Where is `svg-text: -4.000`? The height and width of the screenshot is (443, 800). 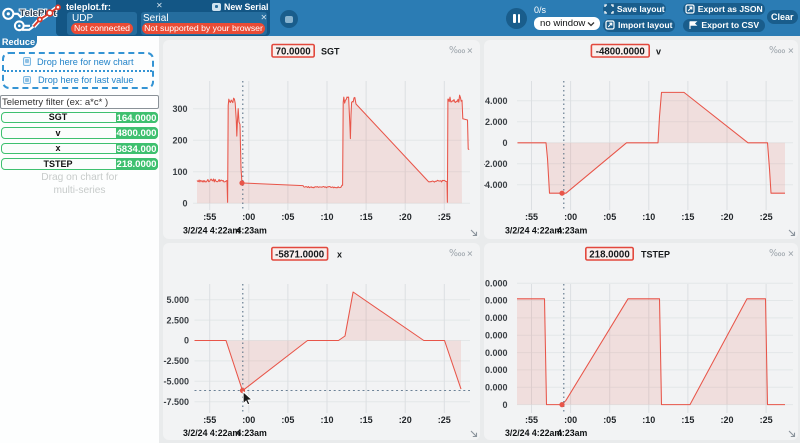
svg-text: -4.000 is located at coordinates (496, 185).